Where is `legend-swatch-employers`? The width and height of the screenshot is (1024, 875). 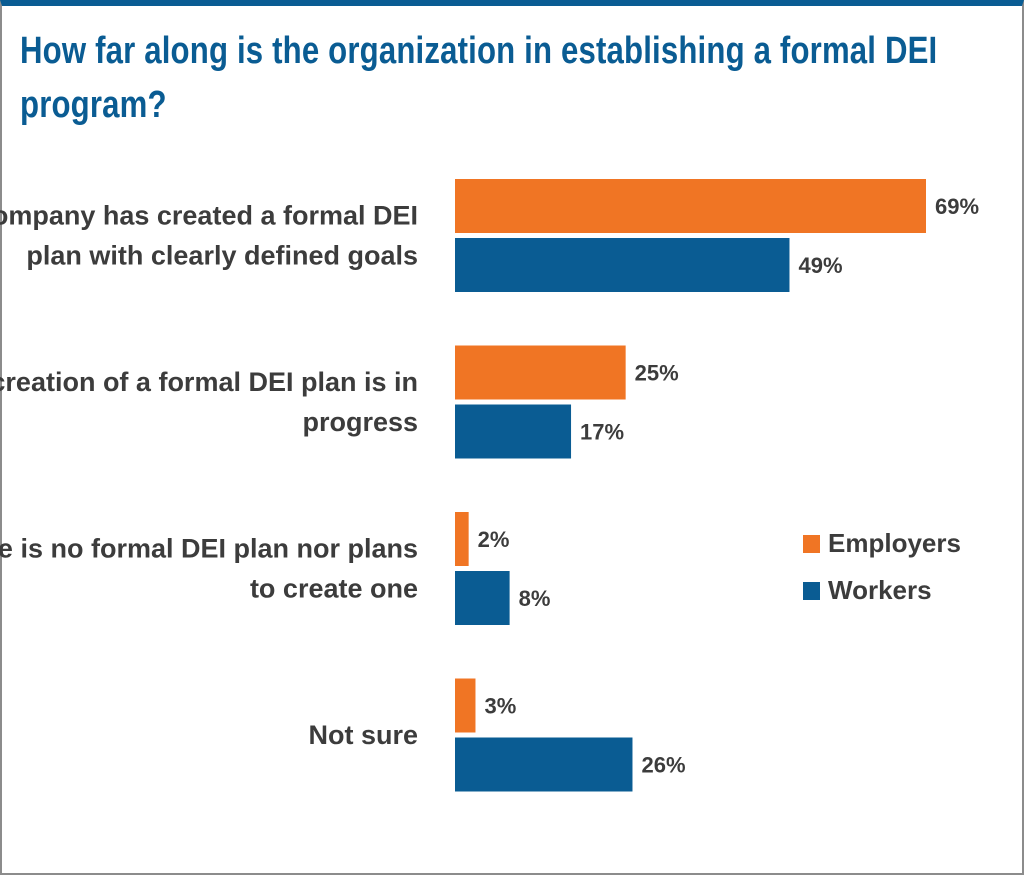
legend-swatch-employers is located at coordinates (811, 544).